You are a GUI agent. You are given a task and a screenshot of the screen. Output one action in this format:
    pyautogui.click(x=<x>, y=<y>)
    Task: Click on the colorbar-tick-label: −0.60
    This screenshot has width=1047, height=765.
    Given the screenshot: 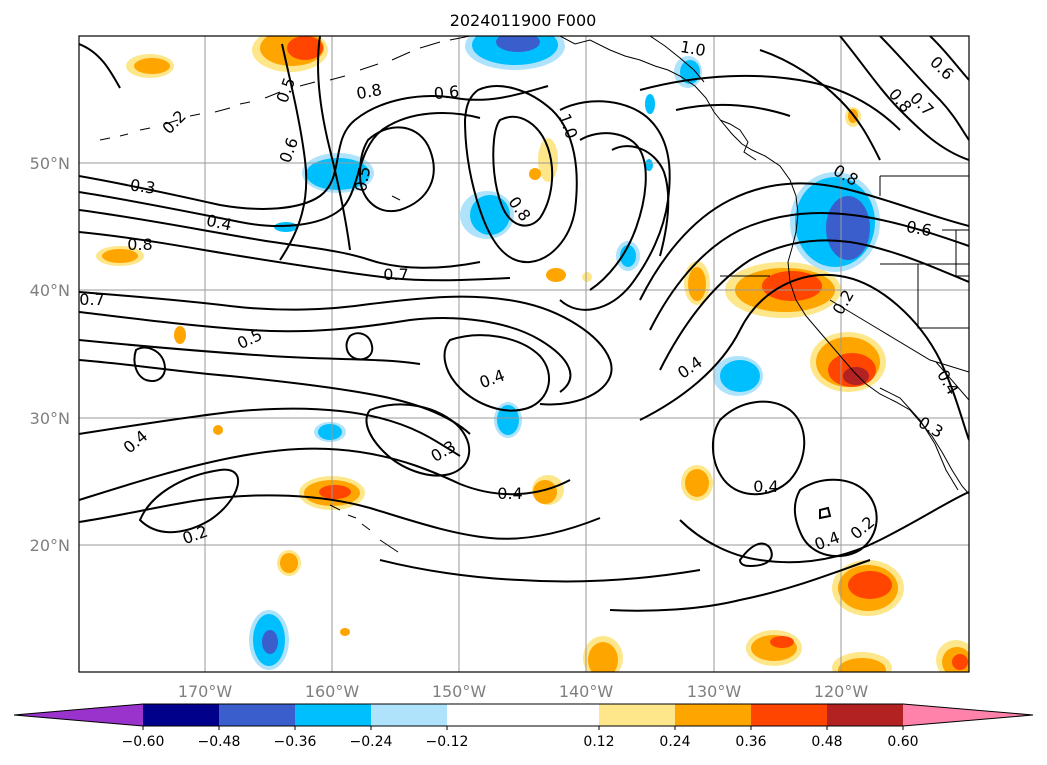 What is the action you would take?
    pyautogui.click(x=143, y=742)
    